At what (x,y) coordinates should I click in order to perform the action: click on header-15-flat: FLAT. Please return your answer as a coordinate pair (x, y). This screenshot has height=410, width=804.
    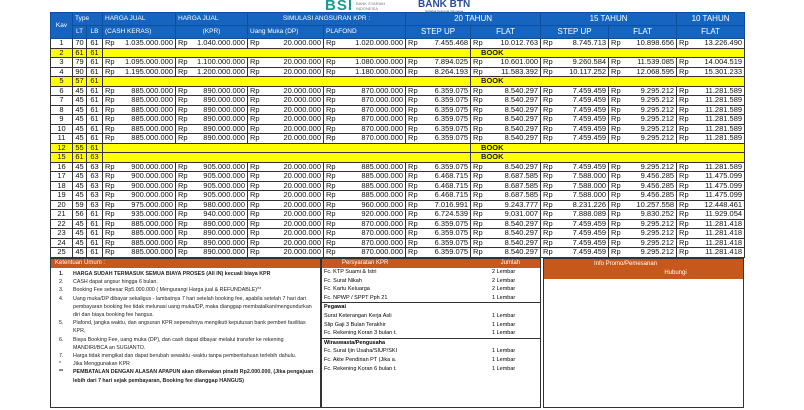
    Looking at the image, I should click on (643, 32).